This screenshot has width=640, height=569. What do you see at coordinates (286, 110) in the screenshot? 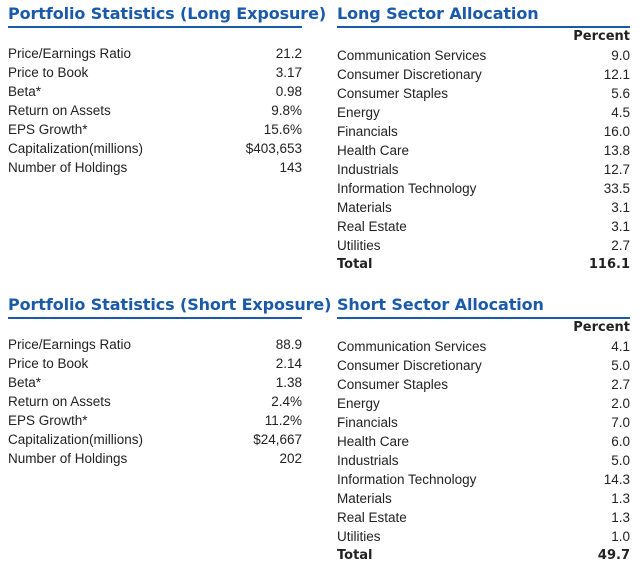
I see `row-value: 9.8%` at bounding box center [286, 110].